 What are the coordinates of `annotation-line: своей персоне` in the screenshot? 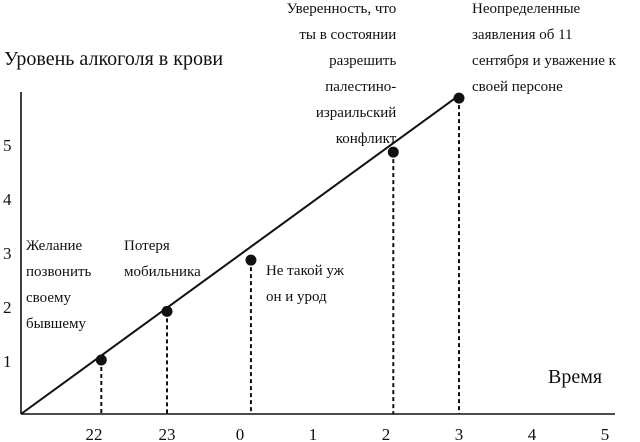 It's located at (517, 87).